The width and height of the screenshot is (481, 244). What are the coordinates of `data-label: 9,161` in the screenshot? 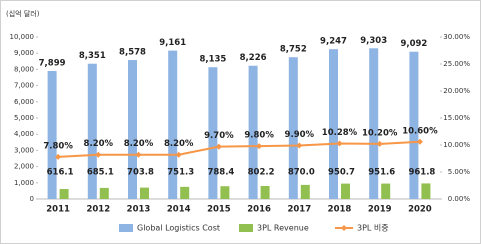 It's located at (172, 43).